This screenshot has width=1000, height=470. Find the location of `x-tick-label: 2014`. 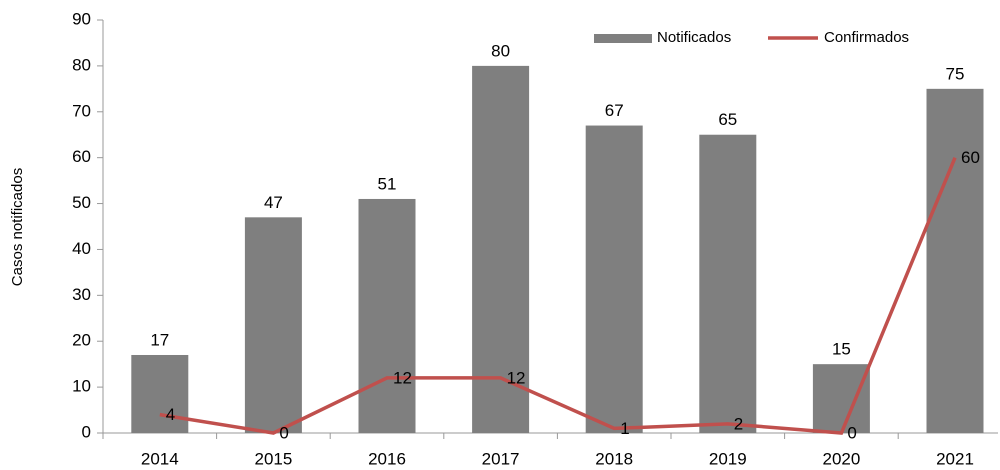

x-tick-label: 2014 is located at coordinates (160, 458).